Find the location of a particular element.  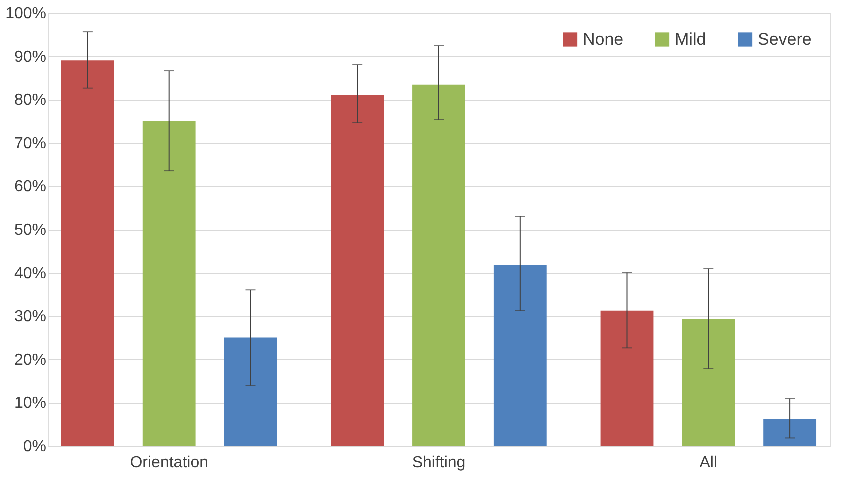

y-tick-label: 60% is located at coordinates (30, 187).